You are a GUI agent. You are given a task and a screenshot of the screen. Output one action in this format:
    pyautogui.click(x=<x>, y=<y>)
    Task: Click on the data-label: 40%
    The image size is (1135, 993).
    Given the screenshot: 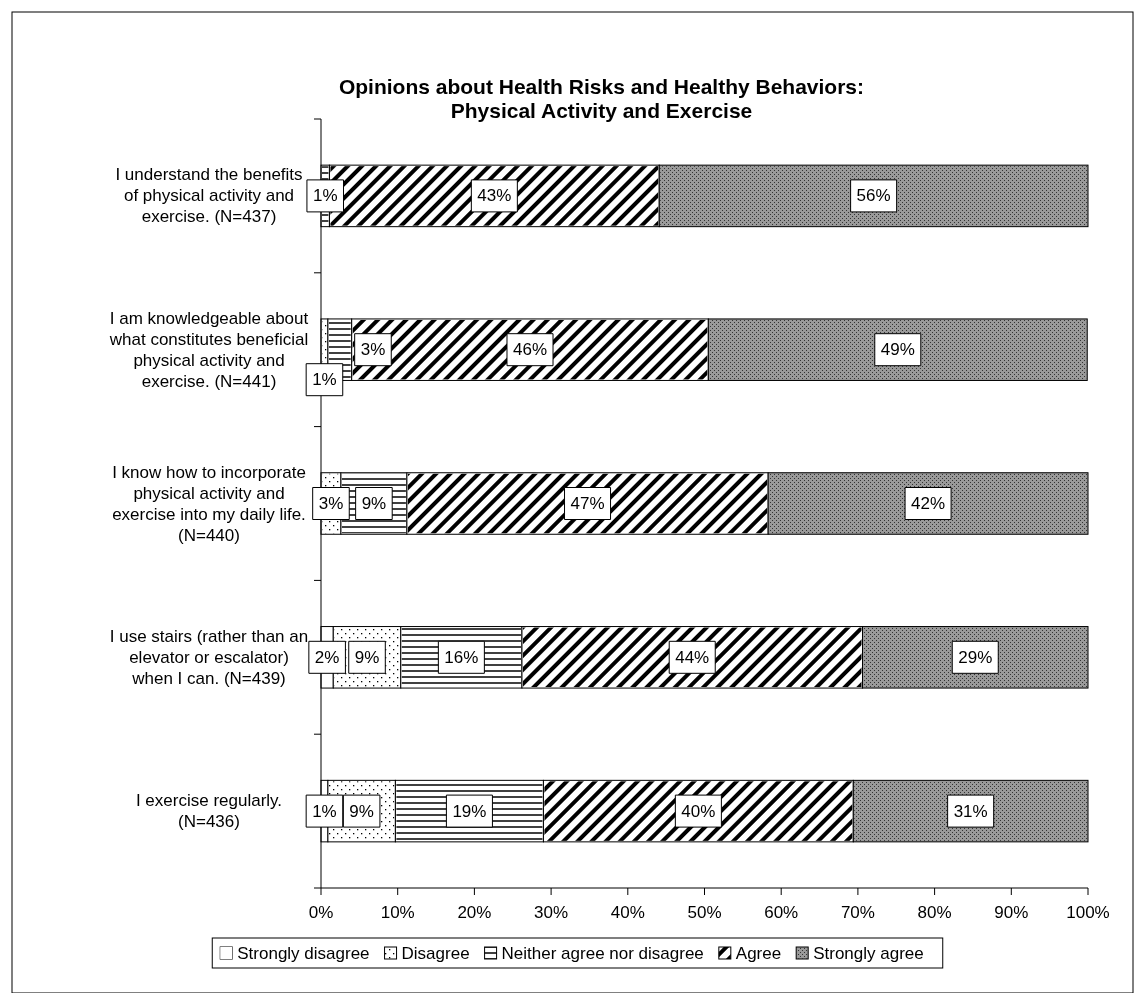 What is the action you would take?
    pyautogui.click(x=698, y=811)
    